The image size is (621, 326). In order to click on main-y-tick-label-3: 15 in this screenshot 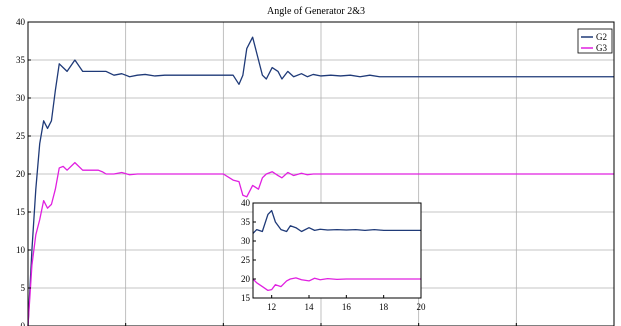, I will do `click(21, 212)`.